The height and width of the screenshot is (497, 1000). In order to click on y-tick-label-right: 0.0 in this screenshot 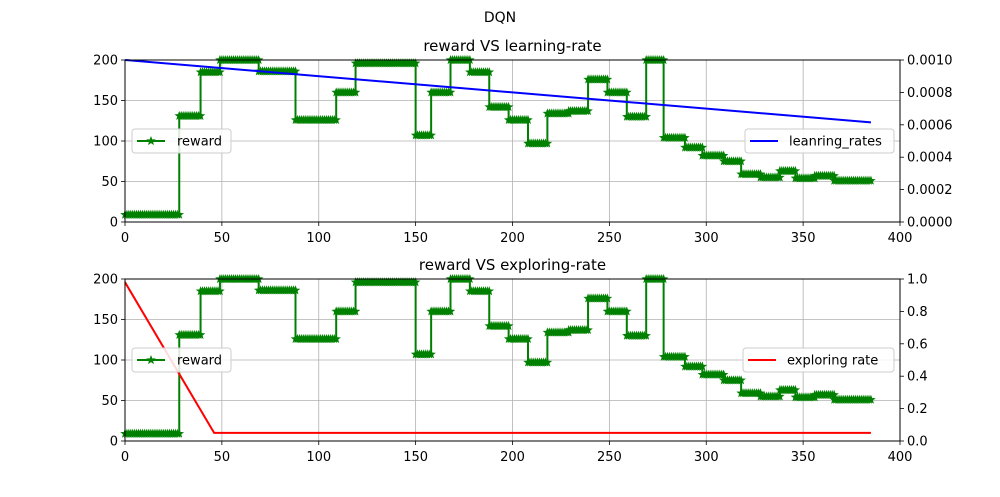, I will do `click(917, 442)`.